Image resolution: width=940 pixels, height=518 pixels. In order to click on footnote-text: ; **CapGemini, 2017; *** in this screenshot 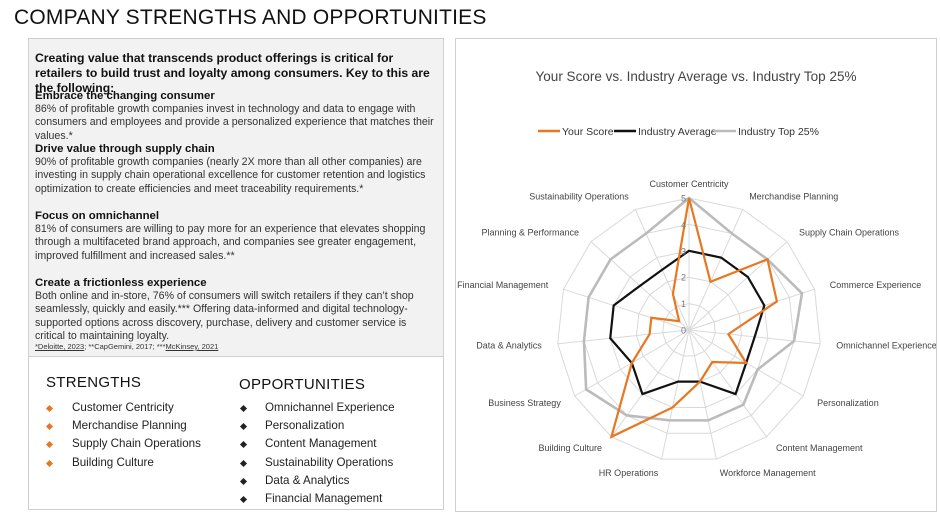, I will do `click(125, 346)`.